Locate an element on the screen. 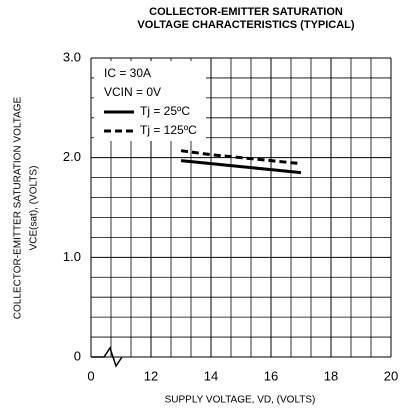  y-tick-label: 1.0 is located at coordinates (72, 256).